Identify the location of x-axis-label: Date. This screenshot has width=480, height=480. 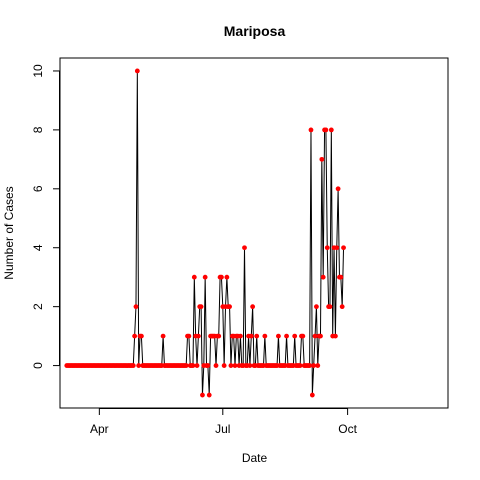
(255, 458).